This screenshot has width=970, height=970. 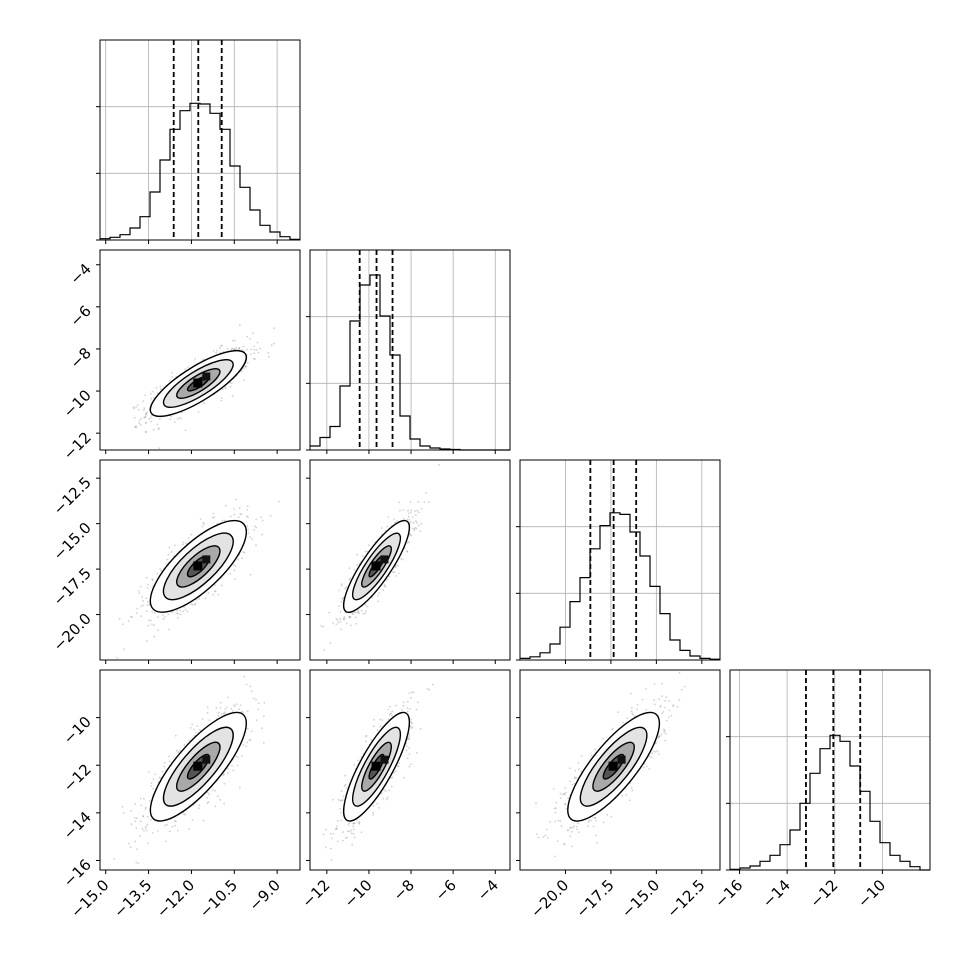 What do you see at coordinates (830, 802) in the screenshot?
I see `histogram-step` at bounding box center [830, 802].